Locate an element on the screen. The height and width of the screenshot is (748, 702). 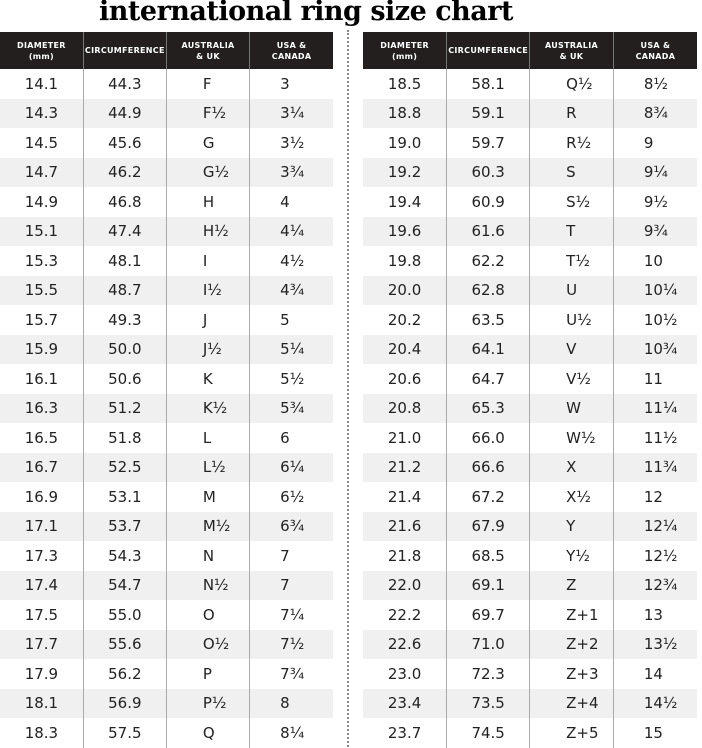
table-row: 14.5 45.6 G 3½ is located at coordinates (166, 143).